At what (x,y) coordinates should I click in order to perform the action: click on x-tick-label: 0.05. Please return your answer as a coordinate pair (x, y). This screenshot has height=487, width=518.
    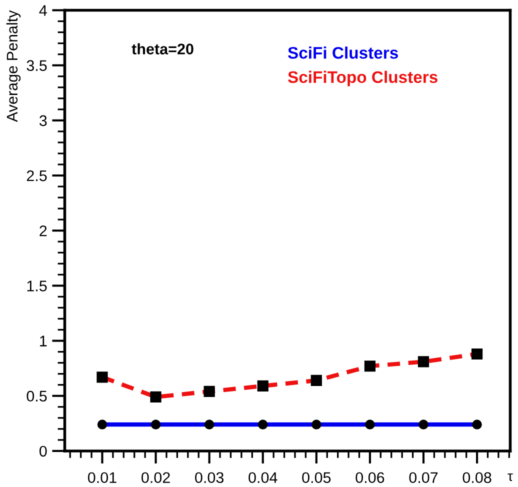
    Looking at the image, I should click on (316, 478).